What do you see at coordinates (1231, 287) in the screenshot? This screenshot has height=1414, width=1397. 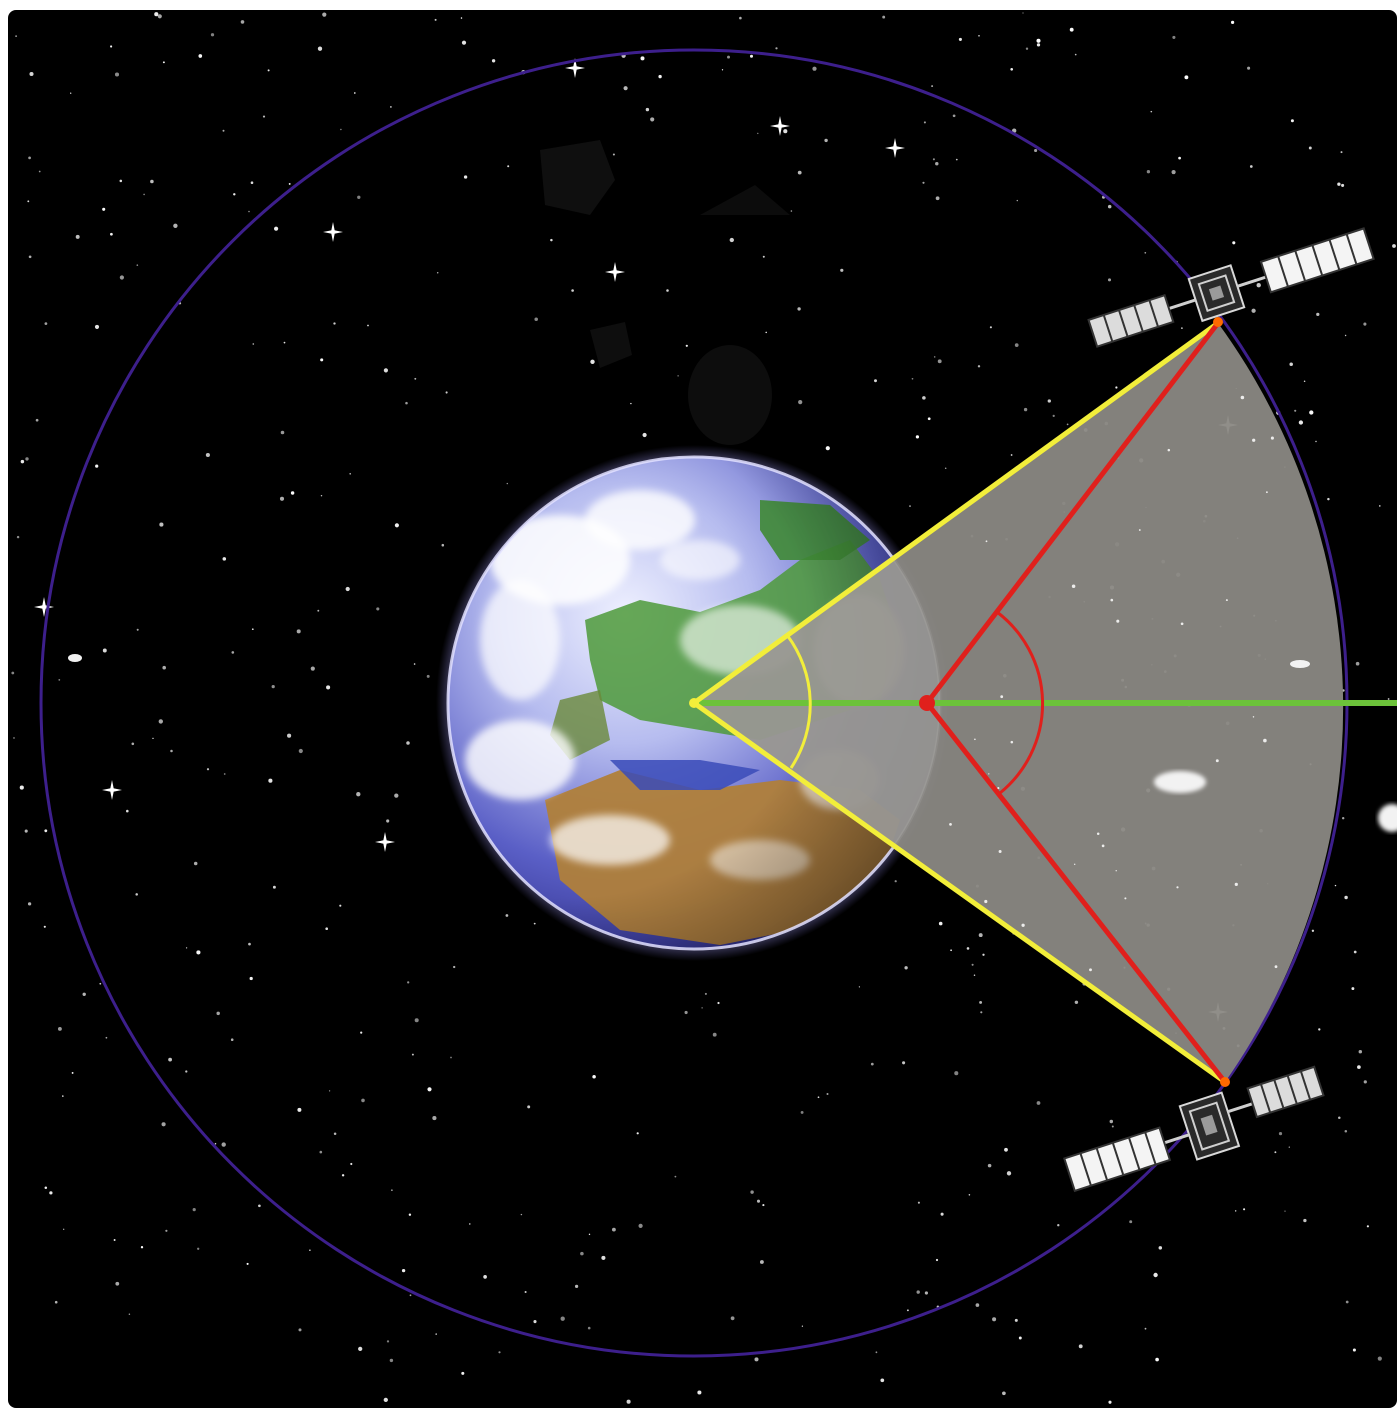 I see `upper-satellite` at bounding box center [1231, 287].